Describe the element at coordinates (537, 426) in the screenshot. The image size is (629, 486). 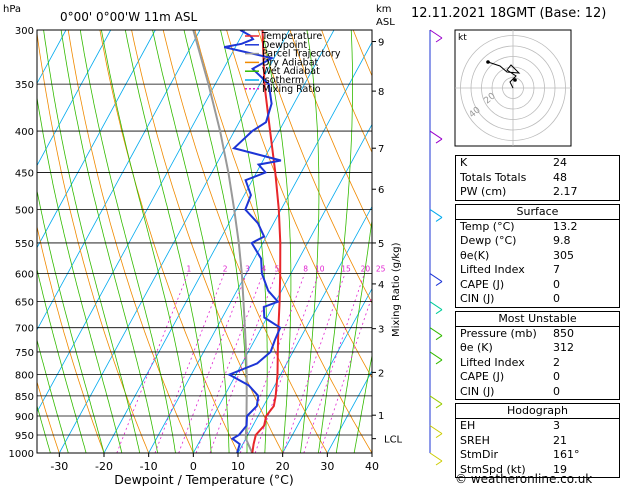
I see `hodograph-stat-row: EH 3` at that location.